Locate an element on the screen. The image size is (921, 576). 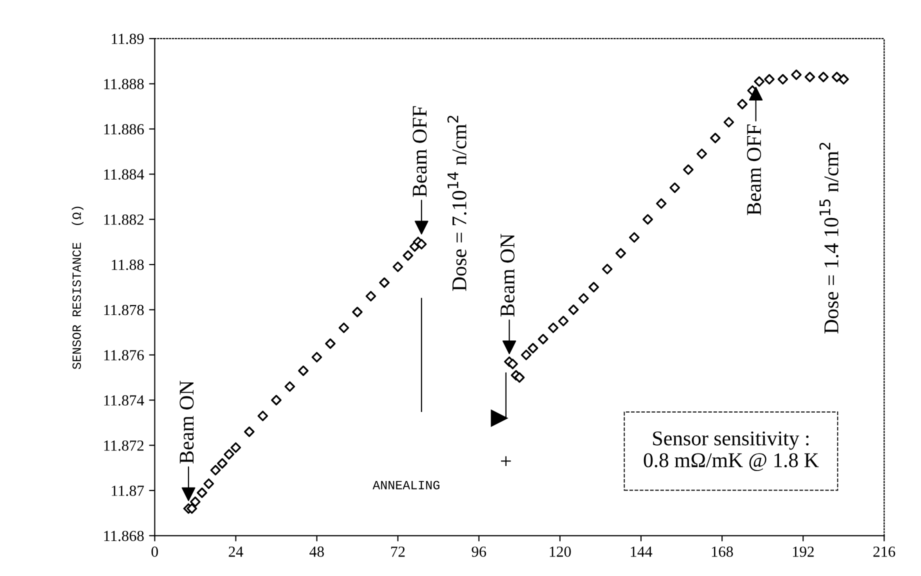
annotation: Sensor sensitivity : 0.8 mΩ/mK @ 1.8 K is located at coordinates (731, 451).